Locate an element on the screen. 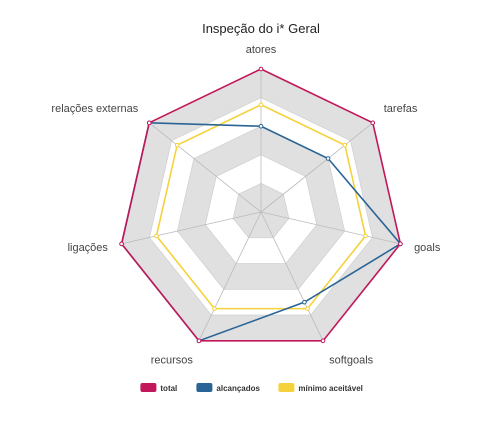  axis-label: relações externas is located at coordinates (94, 109).